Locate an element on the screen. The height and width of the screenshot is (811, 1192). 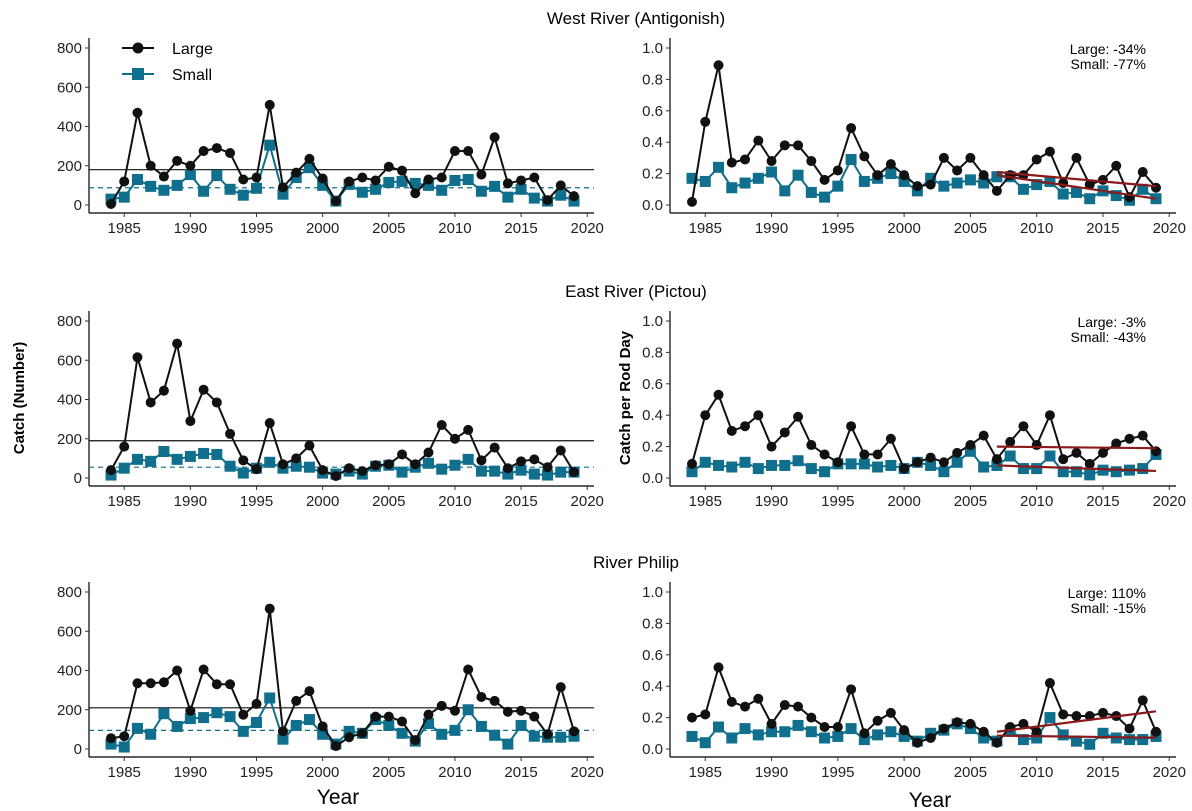
x-tick-label: 2000 is located at coordinates (322, 501).